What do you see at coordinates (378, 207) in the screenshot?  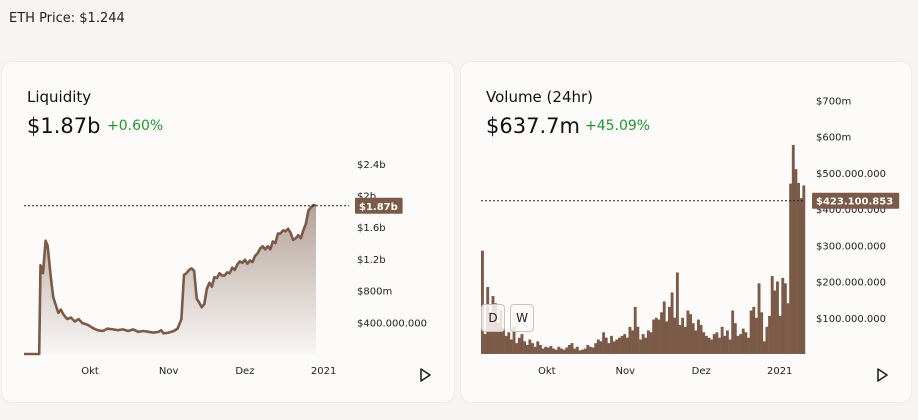 I see `current-value-tag-text: $1.87b` at bounding box center [378, 207].